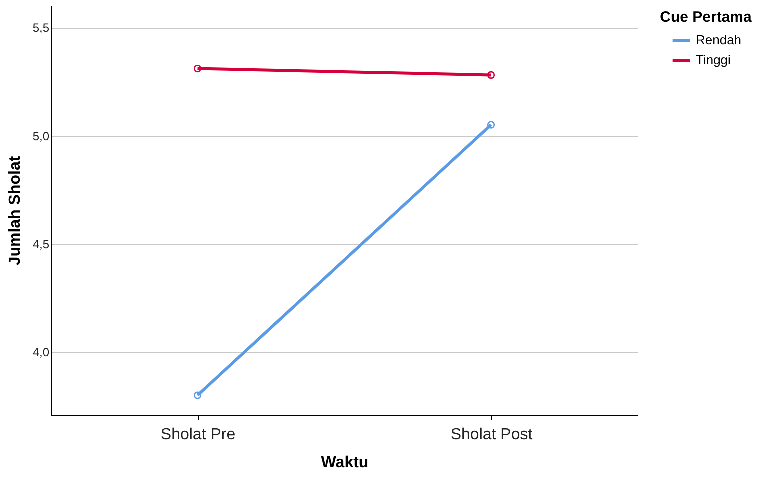  Describe the element at coordinates (198, 435) in the screenshot. I see `x-tick-label: Sholat Pre` at that location.